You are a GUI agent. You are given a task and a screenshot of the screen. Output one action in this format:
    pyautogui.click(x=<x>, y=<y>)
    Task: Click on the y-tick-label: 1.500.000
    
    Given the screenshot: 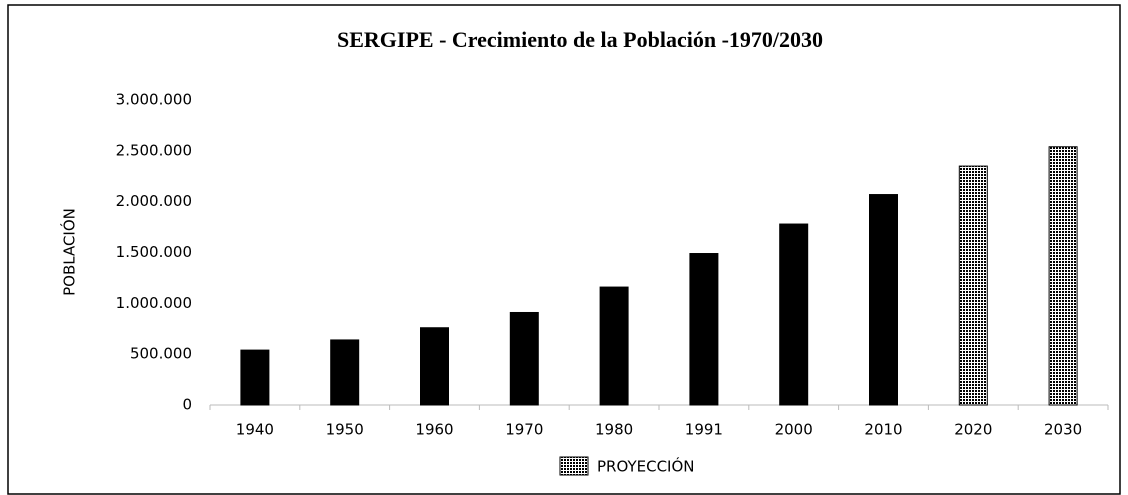 What is the action you would take?
    pyautogui.click(x=154, y=252)
    